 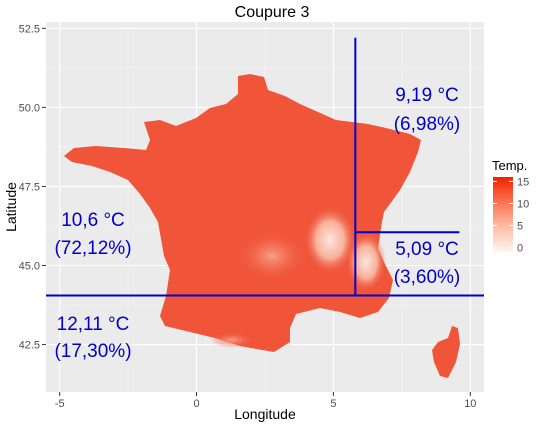 I want to click on annotation-sw-pct: (17,30%), so click(x=92, y=351).